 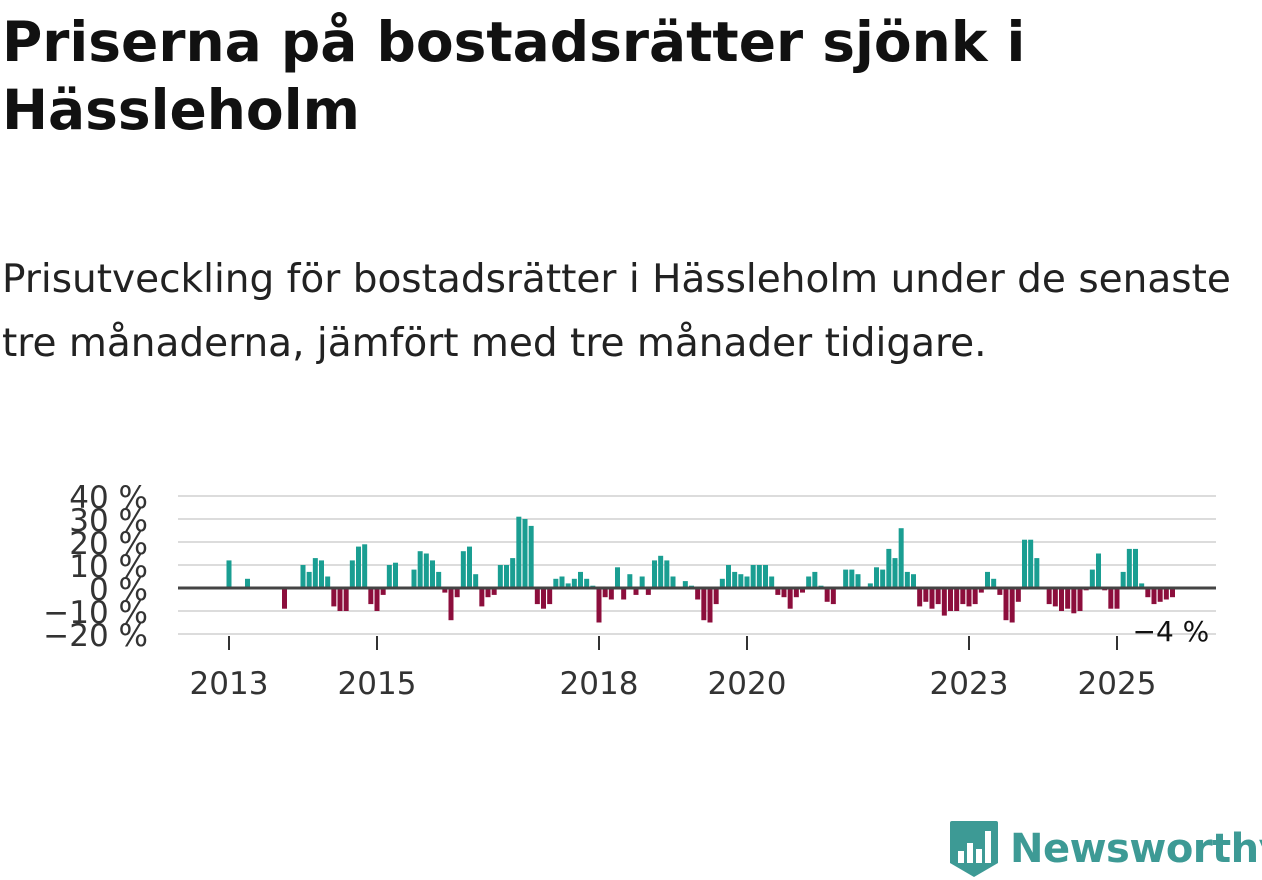 What do you see at coordinates (969, 683) in the screenshot?
I see `x-tick-label: 2023` at bounding box center [969, 683].